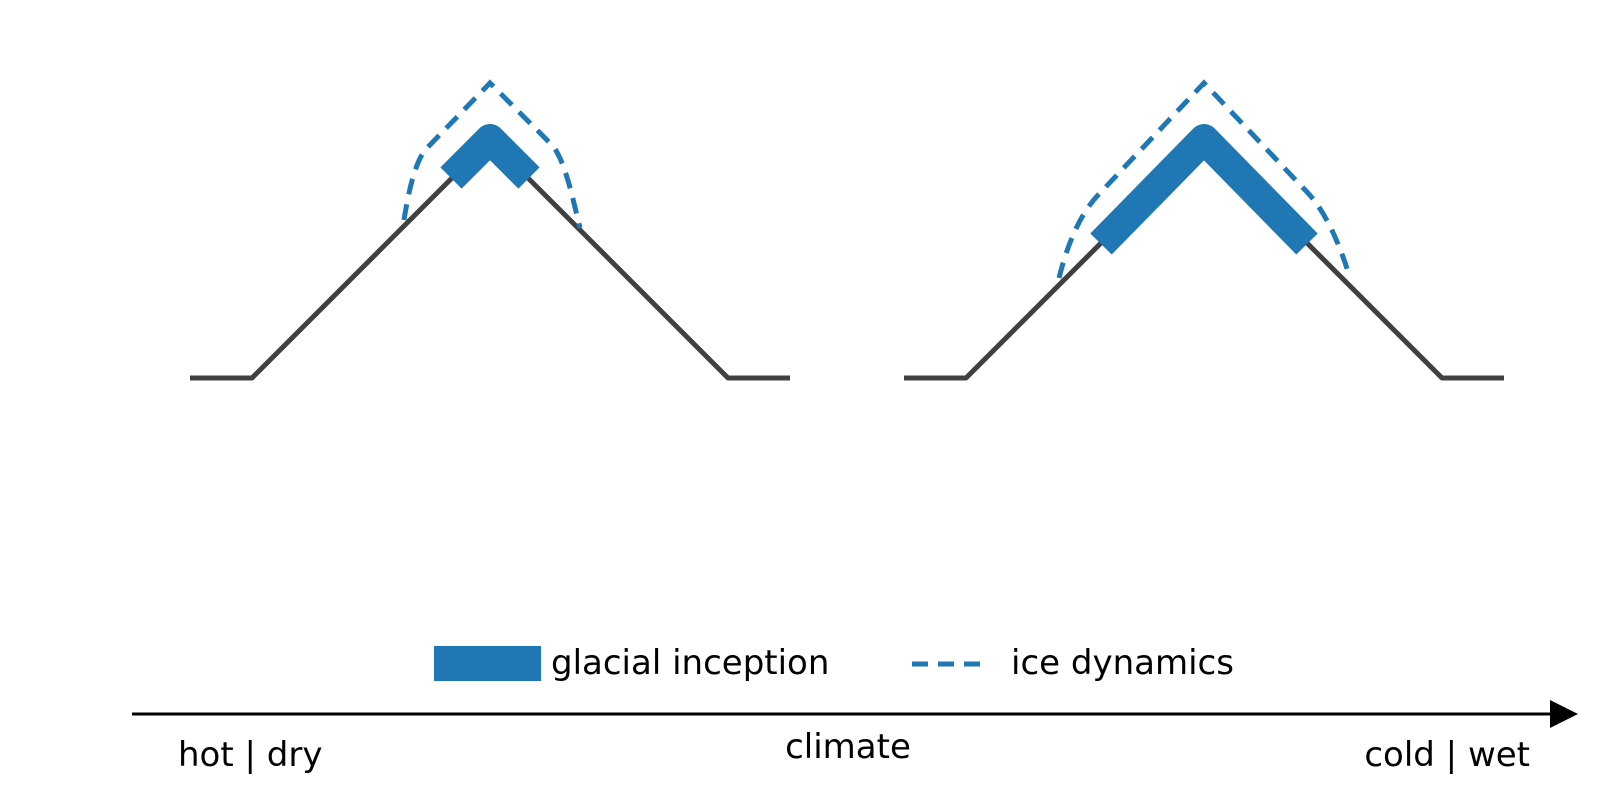  I want to click on axis-center-label: climate, so click(848, 747).